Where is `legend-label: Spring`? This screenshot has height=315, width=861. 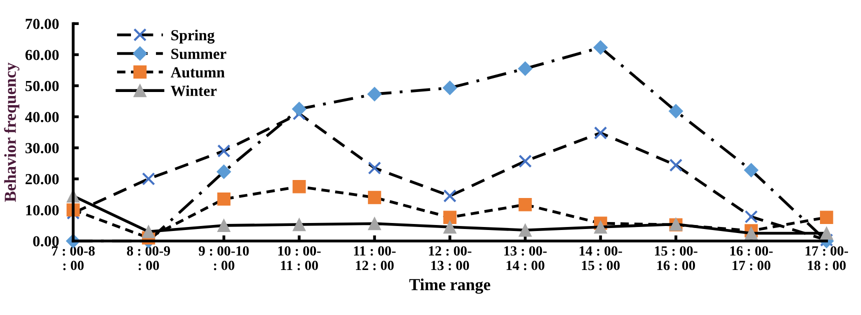 legend-label: Spring is located at coordinates (193, 37).